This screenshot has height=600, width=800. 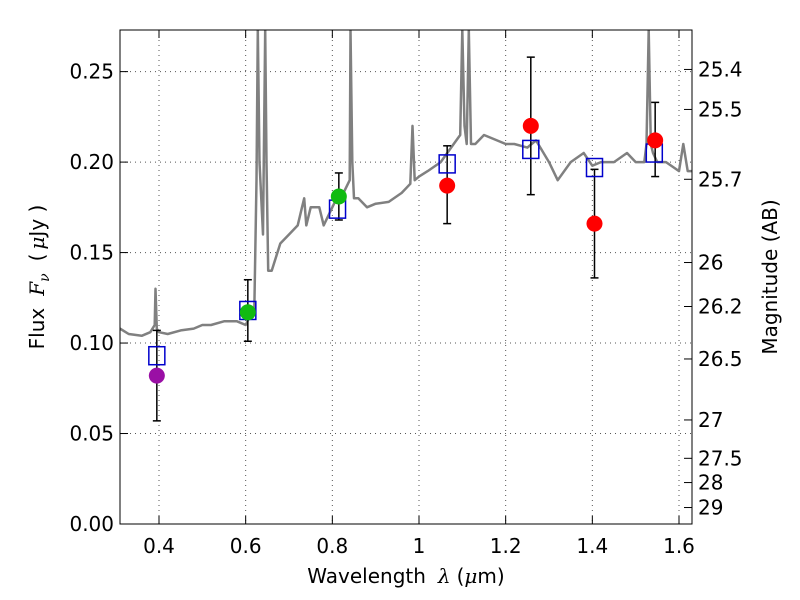 What do you see at coordinates (405, 576) in the screenshot?
I see `x-axis-label: Wavelength λ (μm)` at bounding box center [405, 576].